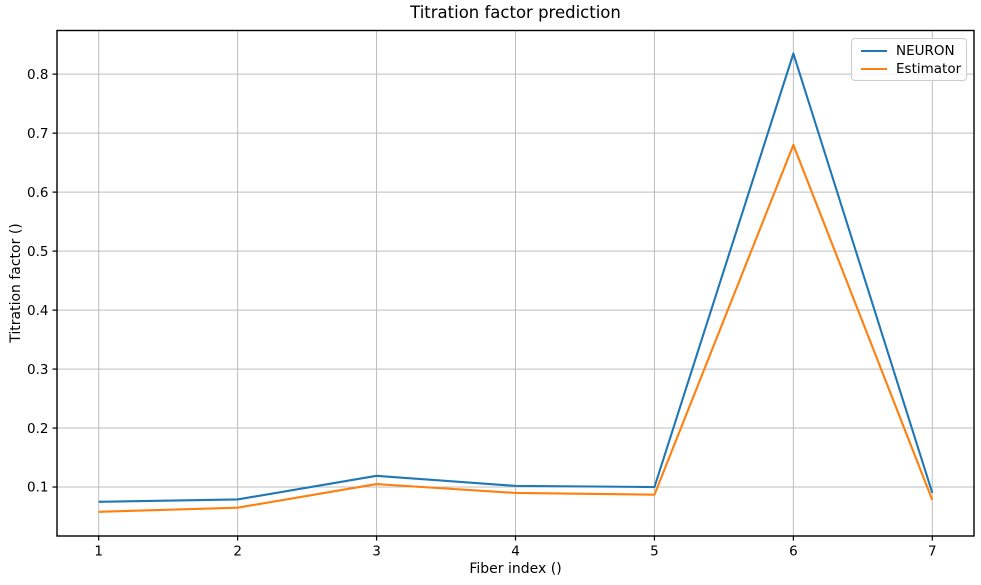 This screenshot has height=585, width=981. I want to click on x-axis-label: Fiber index (), so click(515, 569).